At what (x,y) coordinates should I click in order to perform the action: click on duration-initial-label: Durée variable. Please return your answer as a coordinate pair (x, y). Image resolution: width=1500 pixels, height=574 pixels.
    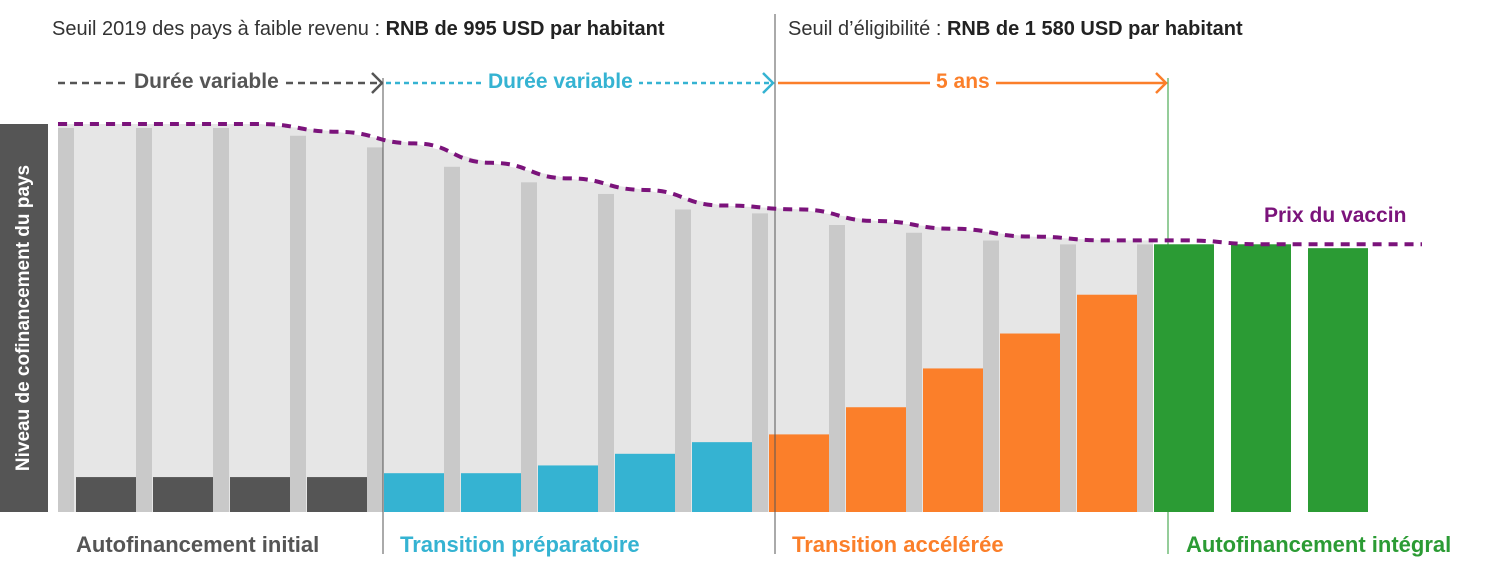
    Looking at the image, I should click on (206, 82).